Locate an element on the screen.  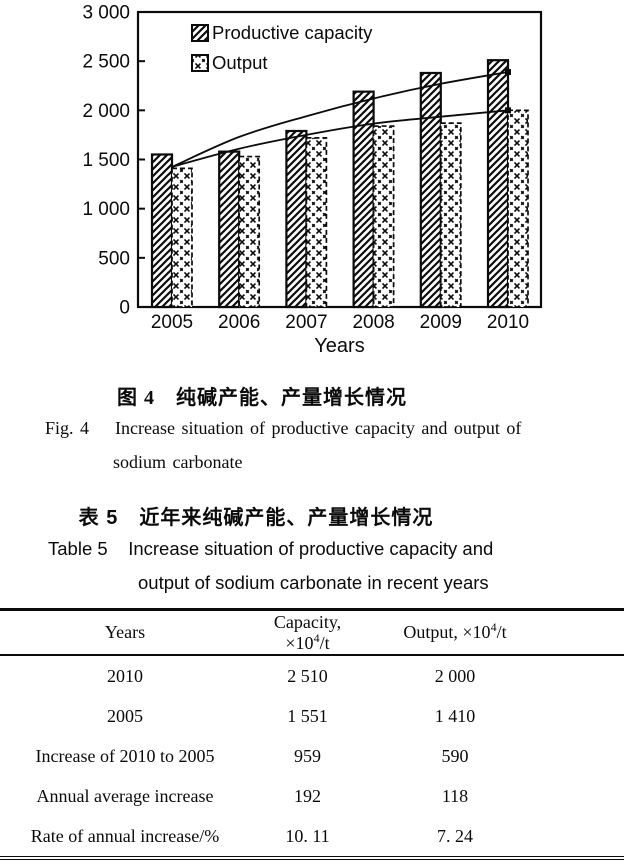
x-tick-label: 2010 is located at coordinates (508, 322).